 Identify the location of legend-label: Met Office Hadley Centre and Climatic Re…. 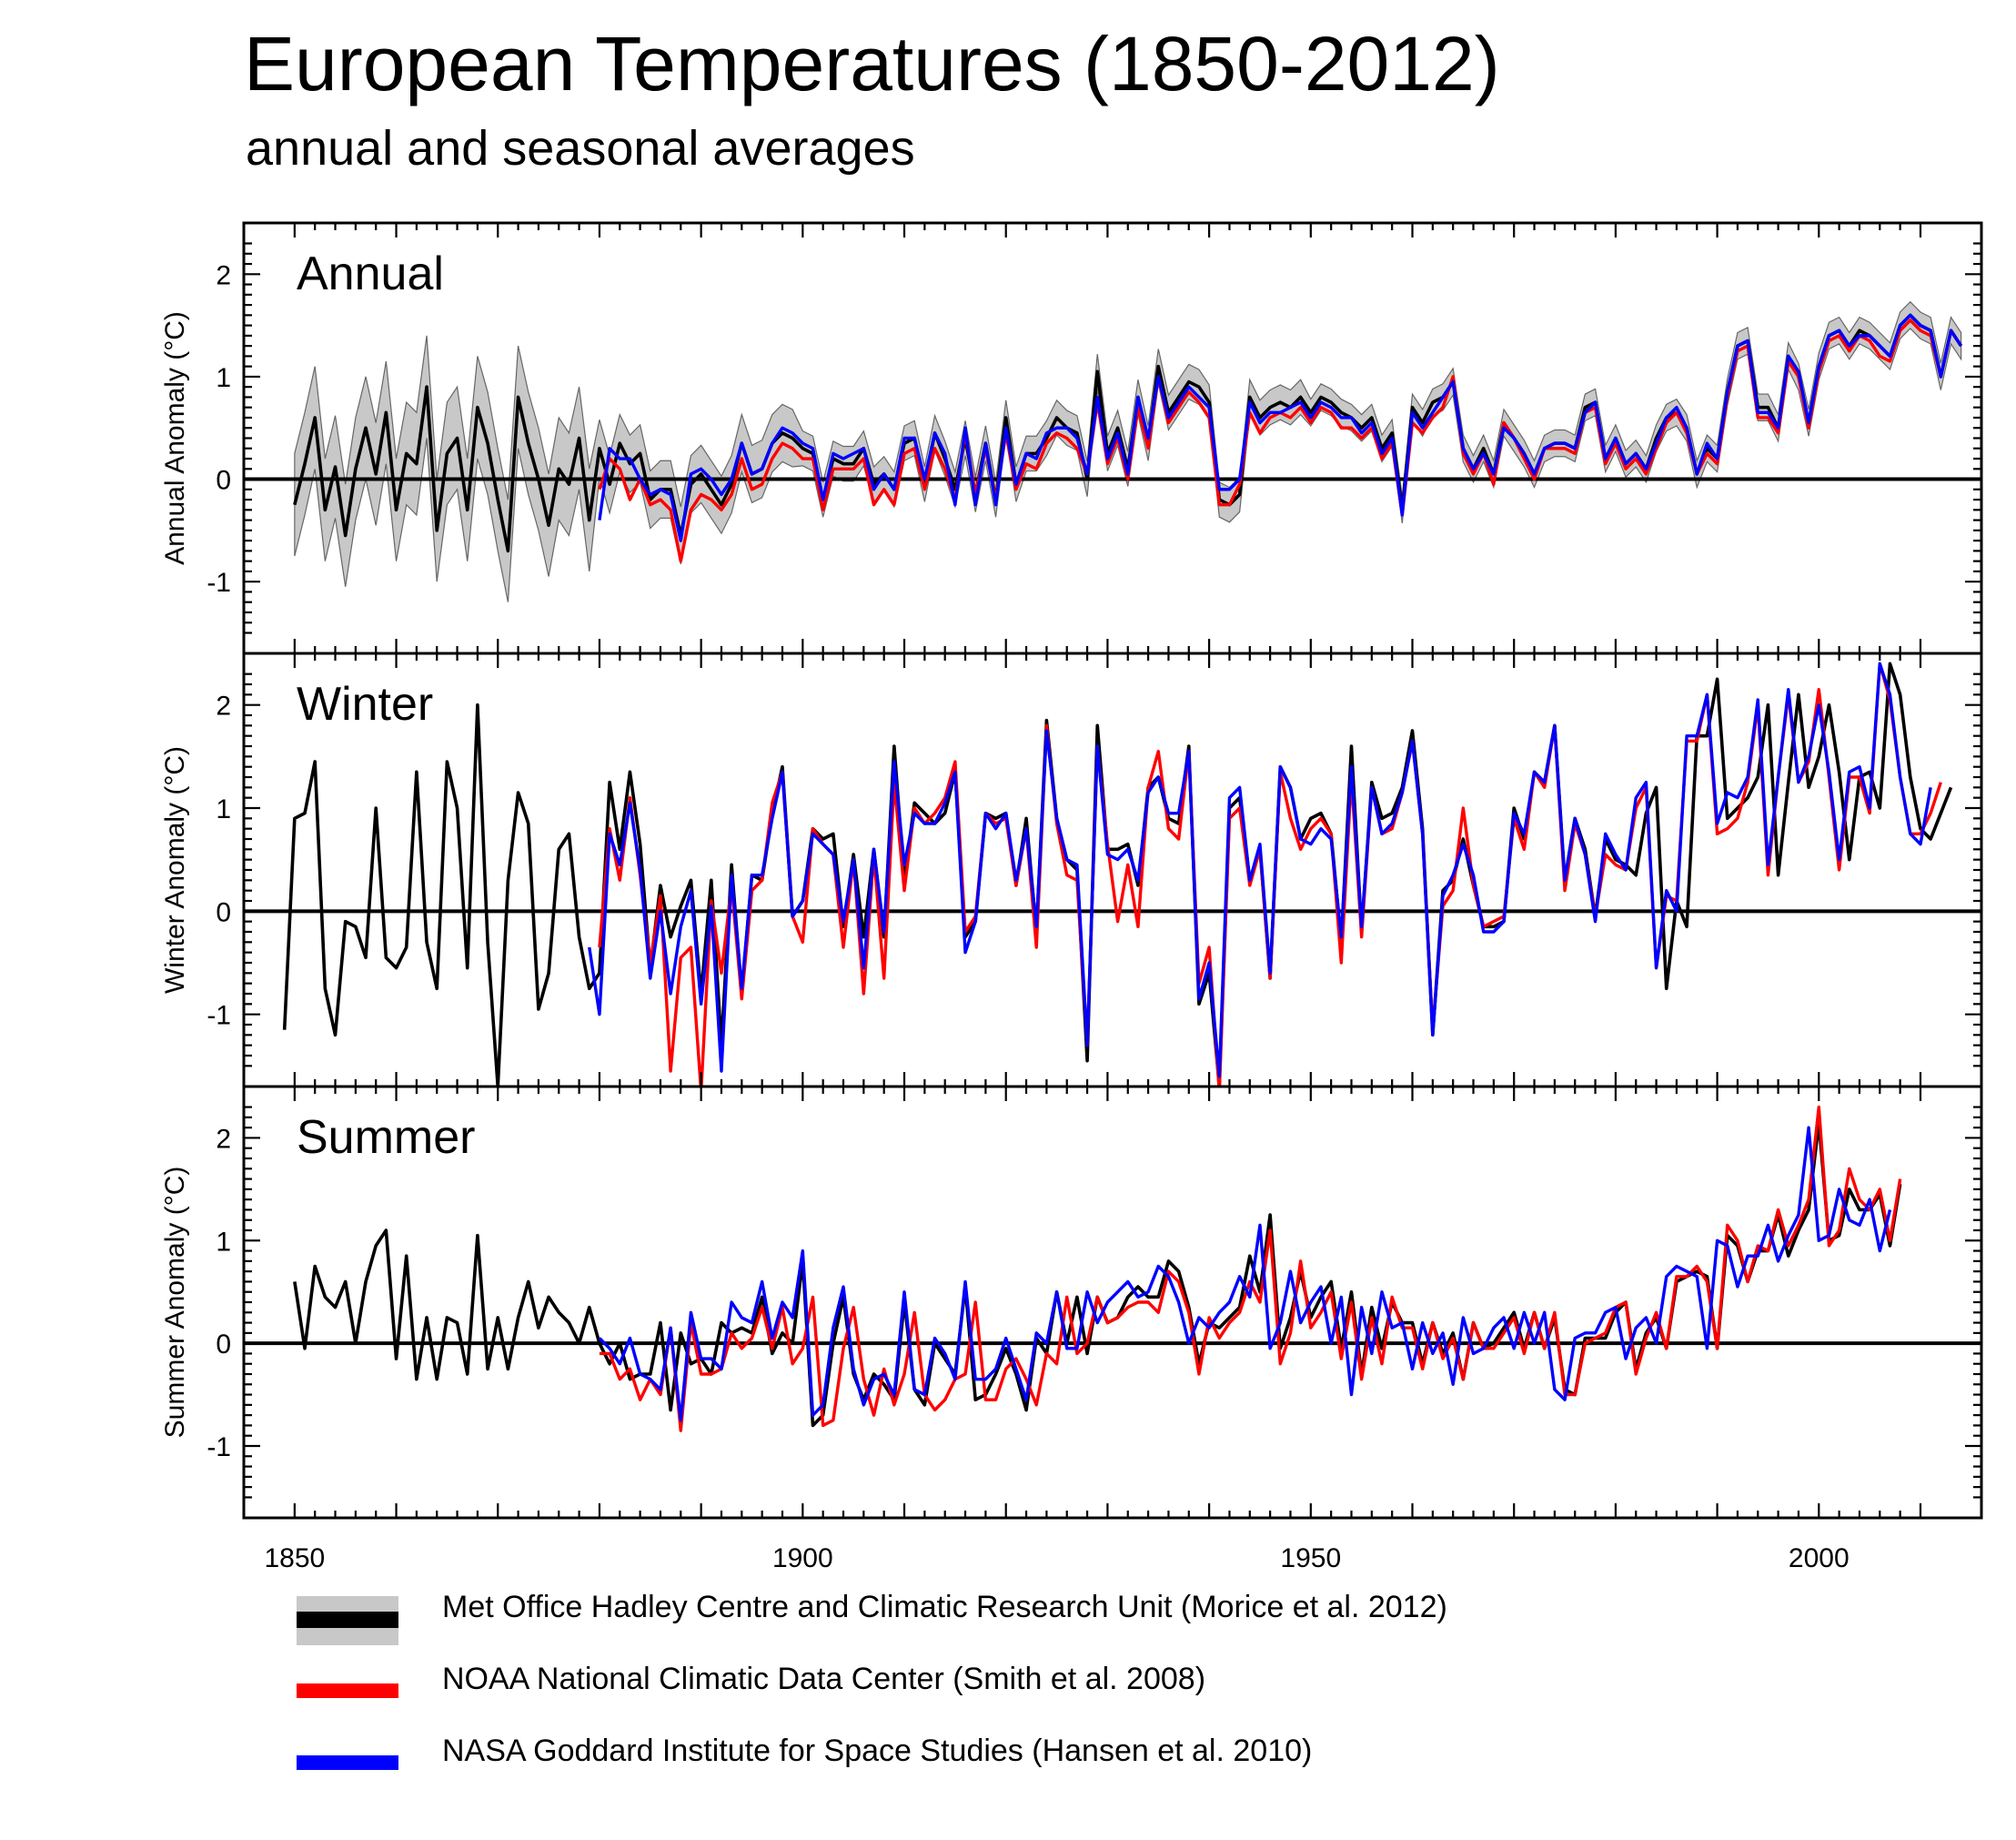
(945, 1607).